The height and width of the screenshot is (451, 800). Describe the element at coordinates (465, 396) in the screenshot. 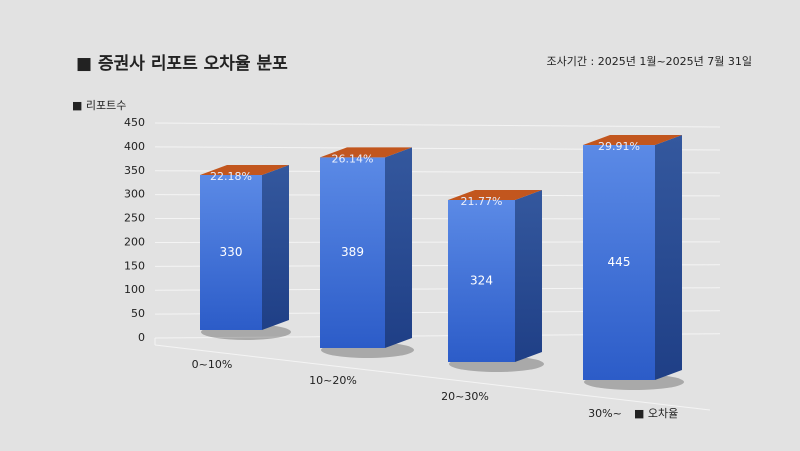

I see `x-tick-label: 20~30%` at that location.